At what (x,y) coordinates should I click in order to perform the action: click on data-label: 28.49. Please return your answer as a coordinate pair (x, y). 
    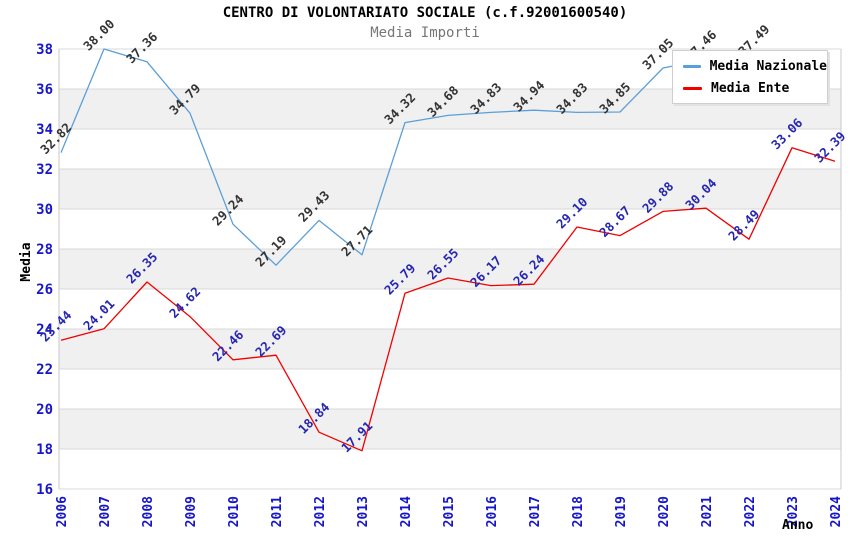
    Looking at the image, I should click on (743, 224).